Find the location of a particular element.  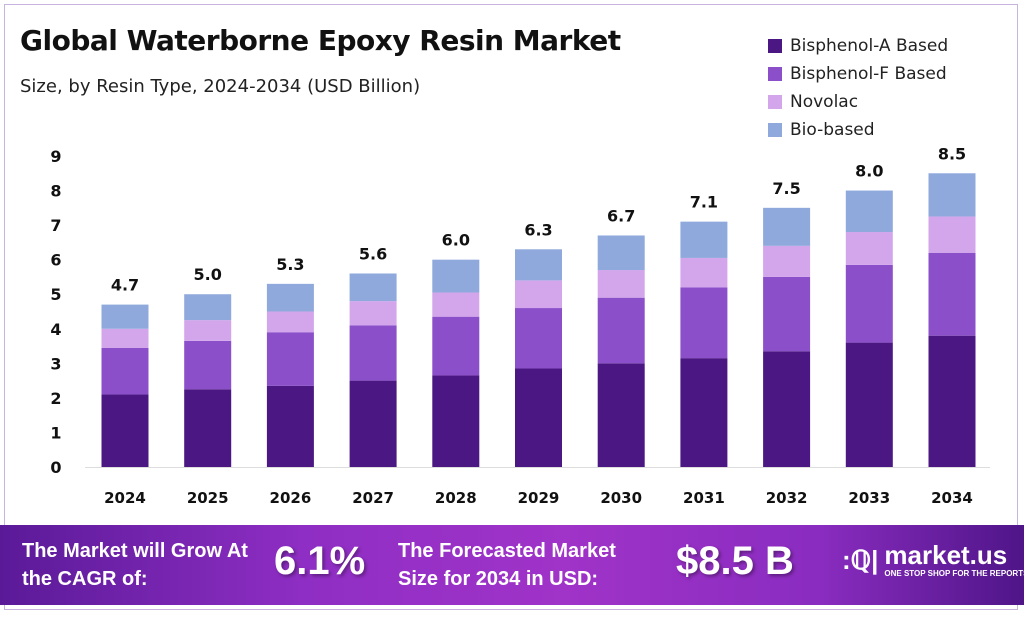

x-tick-label: 2024 is located at coordinates (125, 498).